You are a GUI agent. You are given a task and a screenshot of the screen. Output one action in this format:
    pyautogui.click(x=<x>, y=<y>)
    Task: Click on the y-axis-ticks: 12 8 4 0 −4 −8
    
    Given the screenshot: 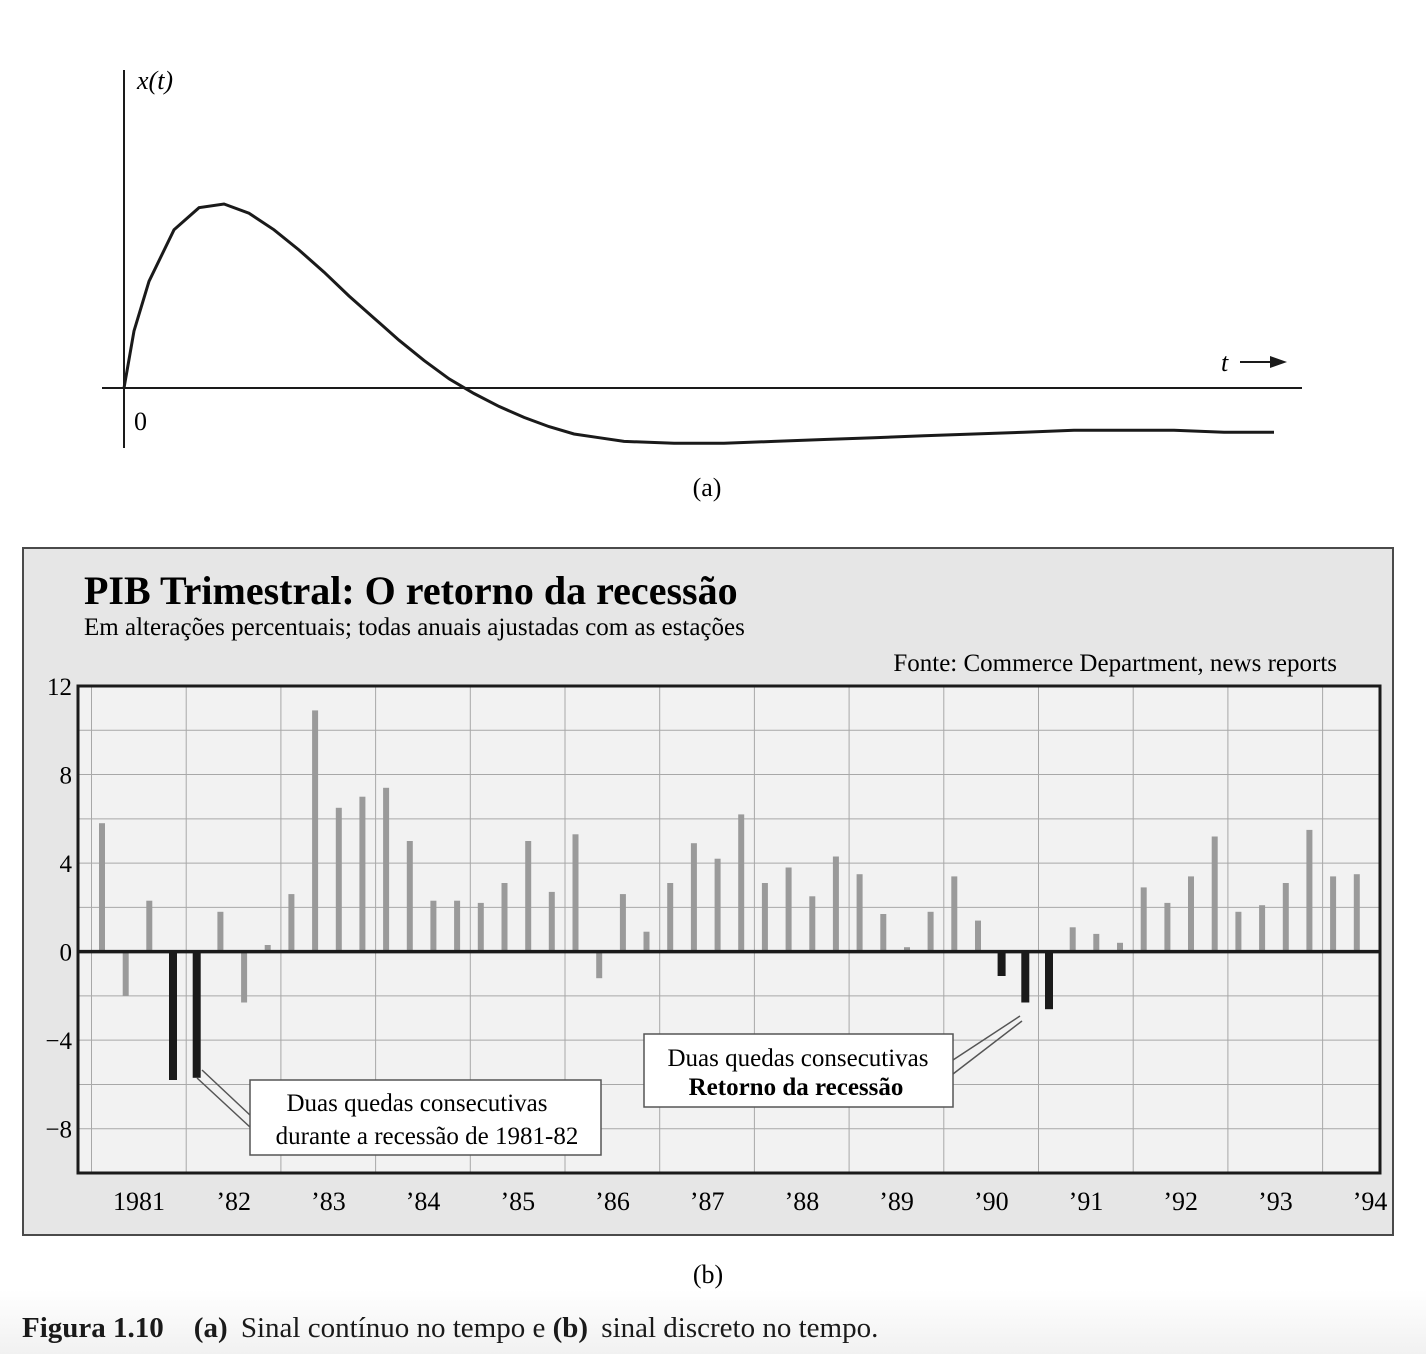 What is the action you would take?
    pyautogui.click(x=58, y=909)
    